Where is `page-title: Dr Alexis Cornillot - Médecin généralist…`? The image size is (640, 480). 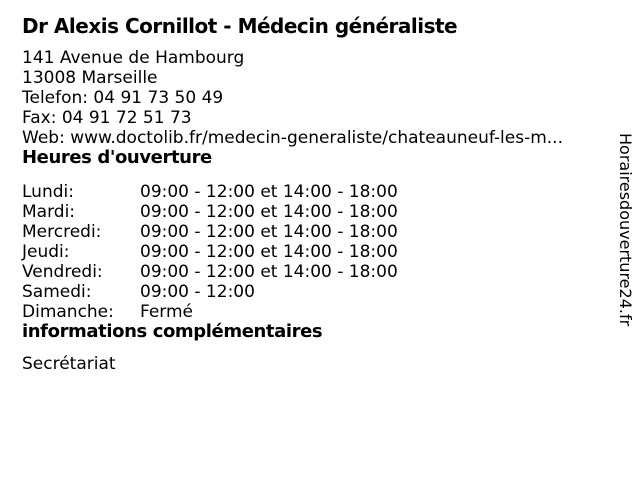
page-title: Dr Alexis Cornillot - Médecin généralist… is located at coordinates (240, 26).